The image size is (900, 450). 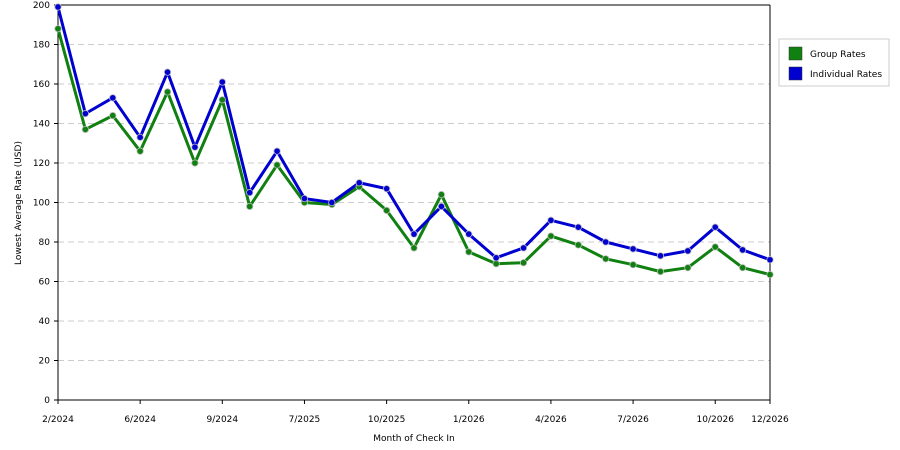 I want to click on y-tick-label: 140, so click(x=41, y=125).